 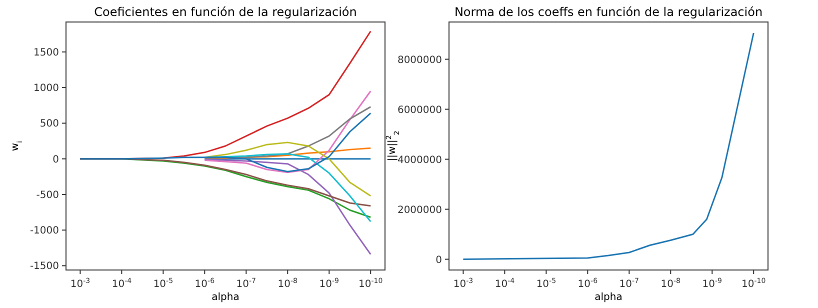 What do you see at coordinates (47, 195) in the screenshot?
I see `y-tick-label: -500` at bounding box center [47, 195].